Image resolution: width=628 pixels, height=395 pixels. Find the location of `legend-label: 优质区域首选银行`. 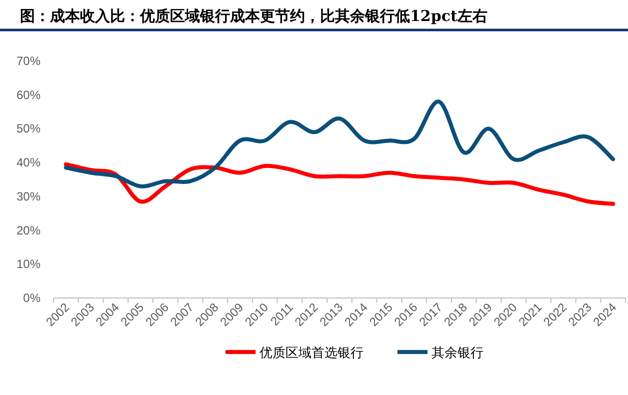

legend-label: 优质区域首选银行 is located at coordinates (312, 352).